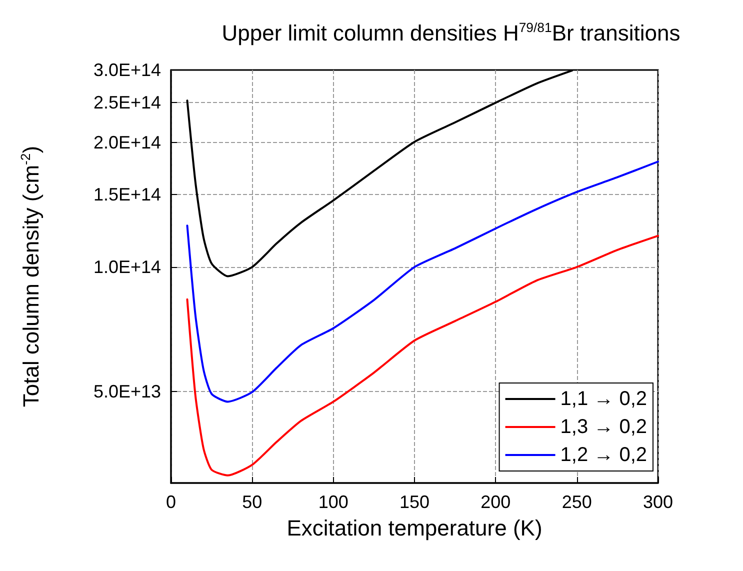  What do you see at coordinates (171, 502) in the screenshot?
I see `x-tick-label: 0` at bounding box center [171, 502].